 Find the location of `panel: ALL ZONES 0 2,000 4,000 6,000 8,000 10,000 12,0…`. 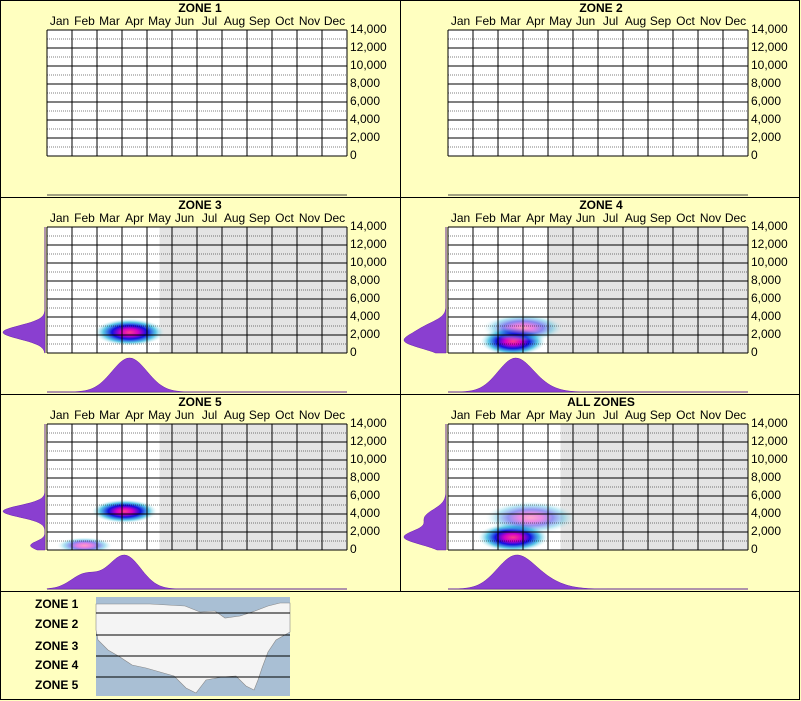

panel: ALL ZONES 0 2,000 4,000 6,000 8,000 10,000 12,0… is located at coordinates (595, 492).